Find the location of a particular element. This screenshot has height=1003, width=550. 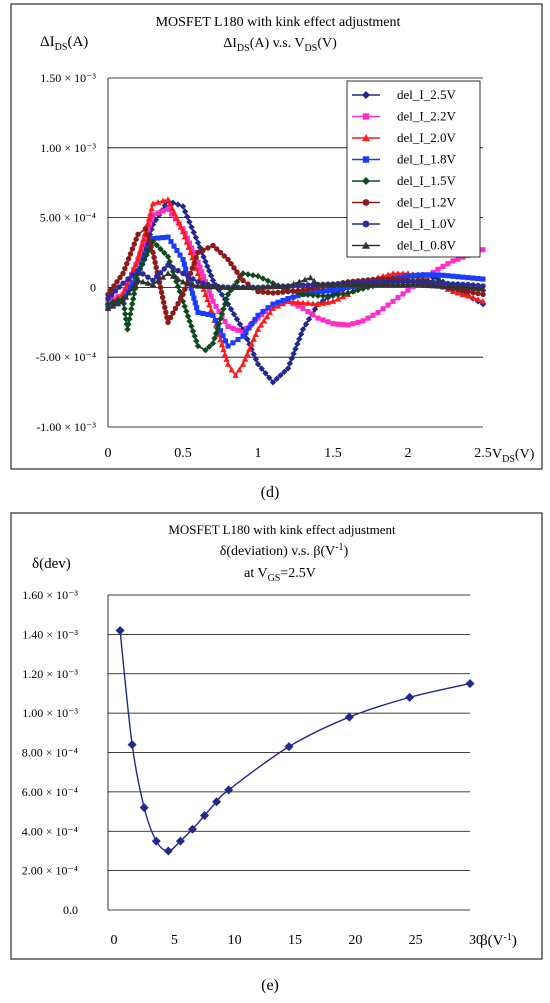

chart-e-point is located at coordinates (120, 630).